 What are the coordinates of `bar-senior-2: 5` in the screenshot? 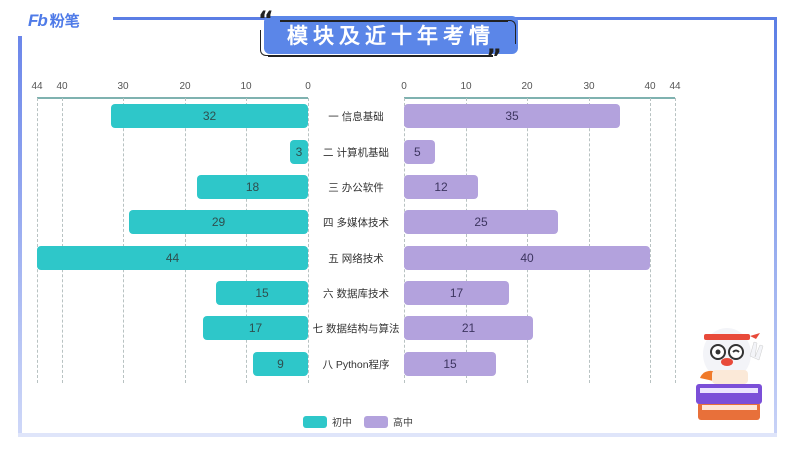 It's located at (419, 152).